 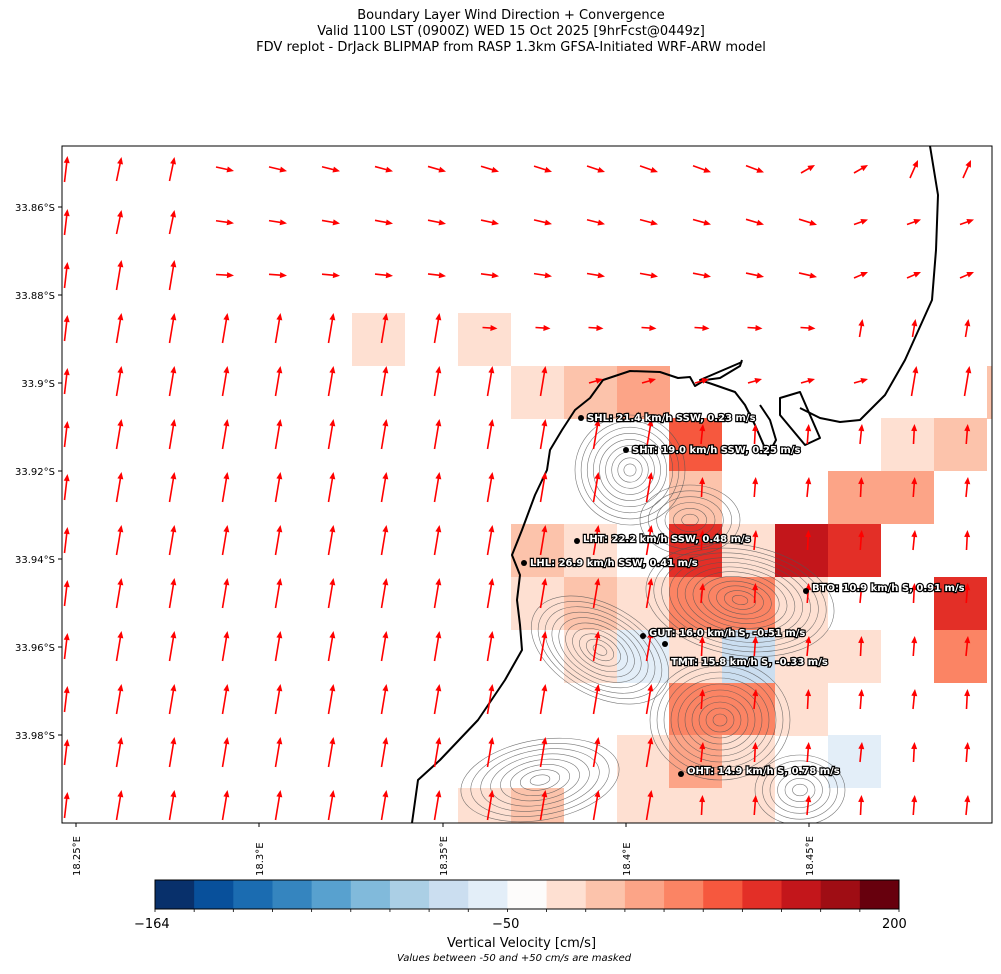 What do you see at coordinates (77, 856) in the screenshot?
I see `lon-tick-label: 18.25°E` at bounding box center [77, 856].